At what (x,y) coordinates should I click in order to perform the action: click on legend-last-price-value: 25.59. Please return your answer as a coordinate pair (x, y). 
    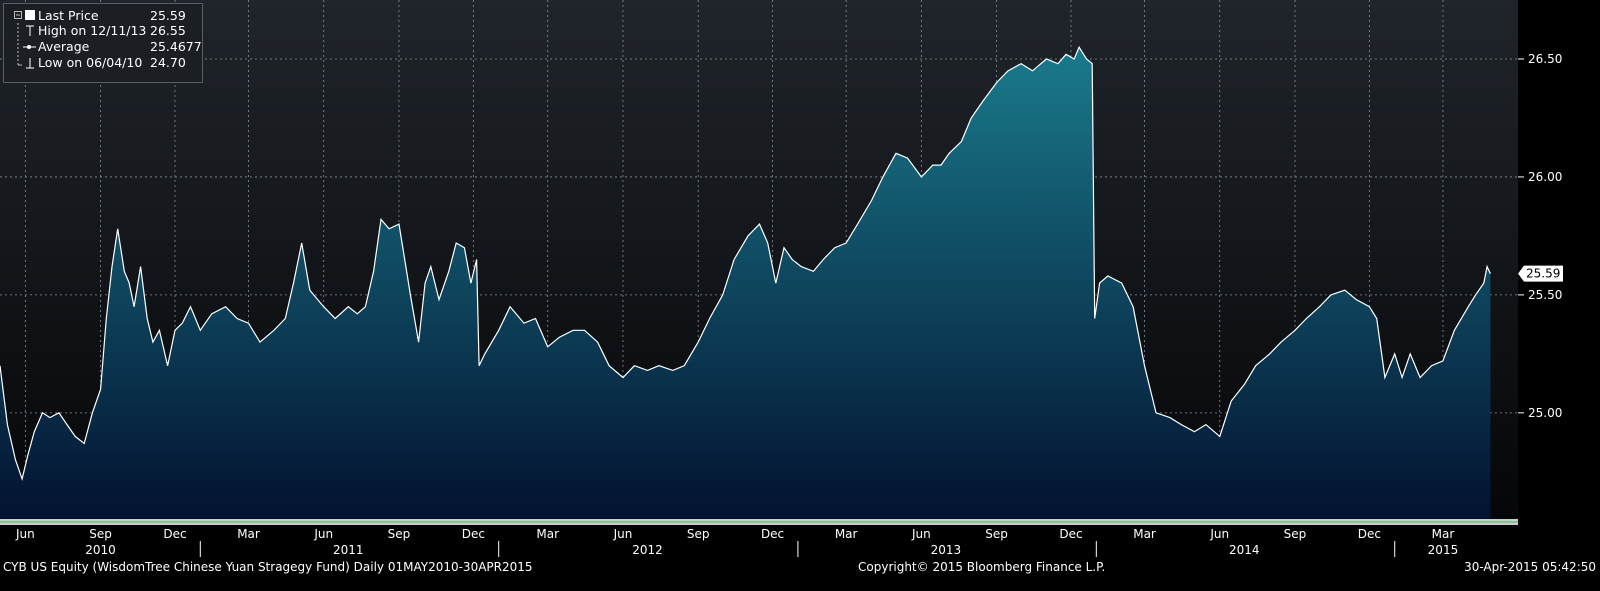
    Looking at the image, I should click on (168, 15).